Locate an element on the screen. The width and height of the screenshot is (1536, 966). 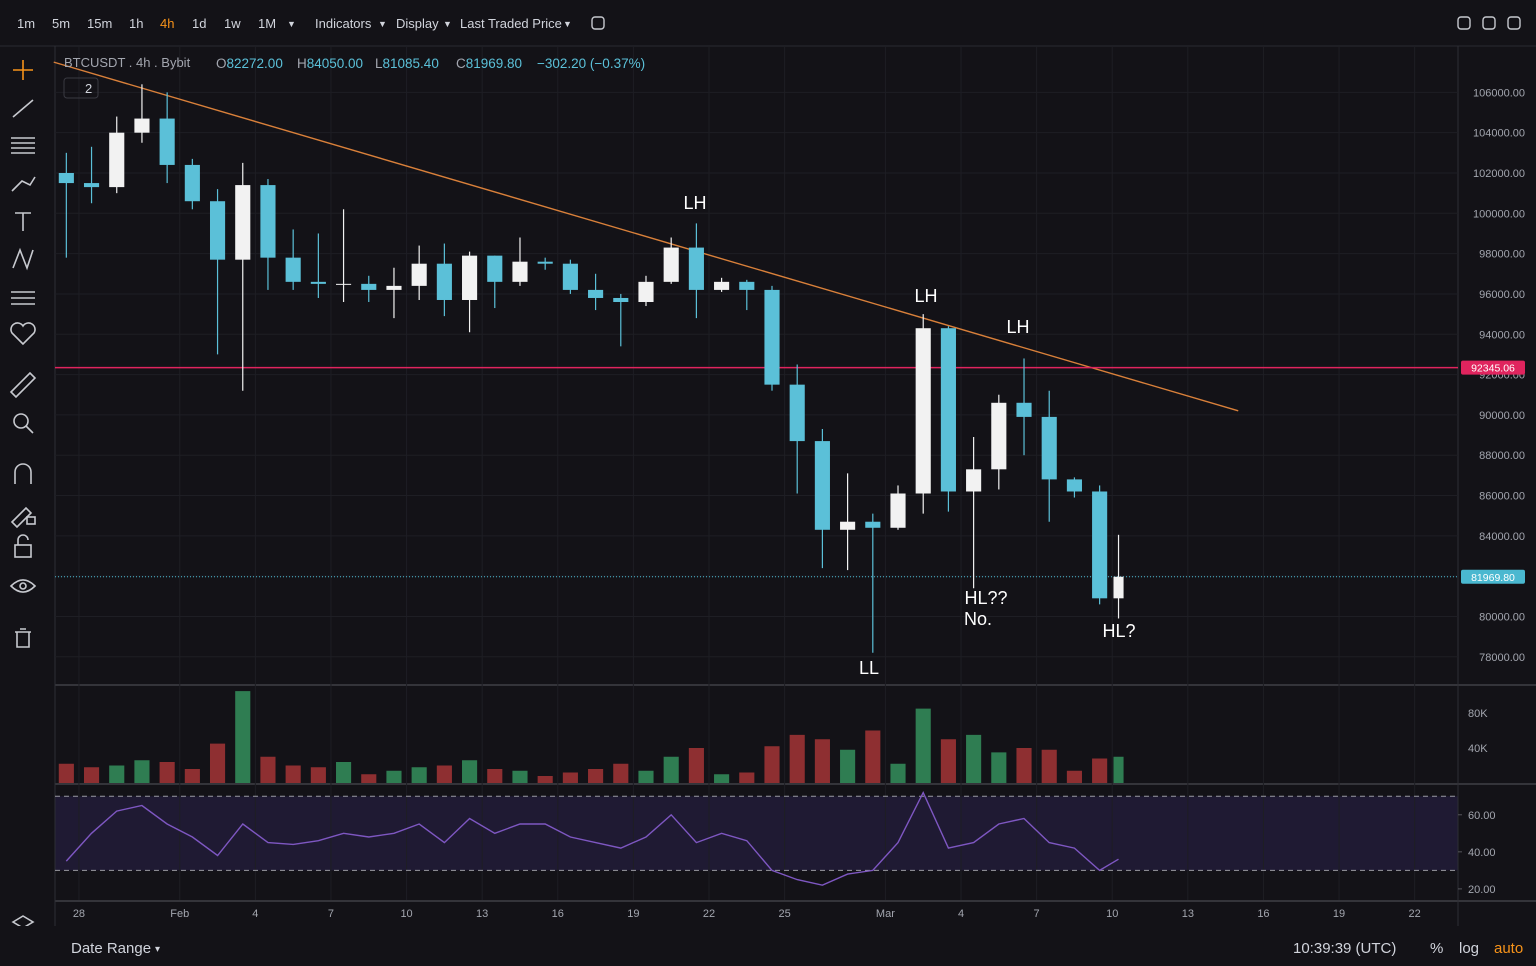
ohlc-label: C is located at coordinates (461, 63).